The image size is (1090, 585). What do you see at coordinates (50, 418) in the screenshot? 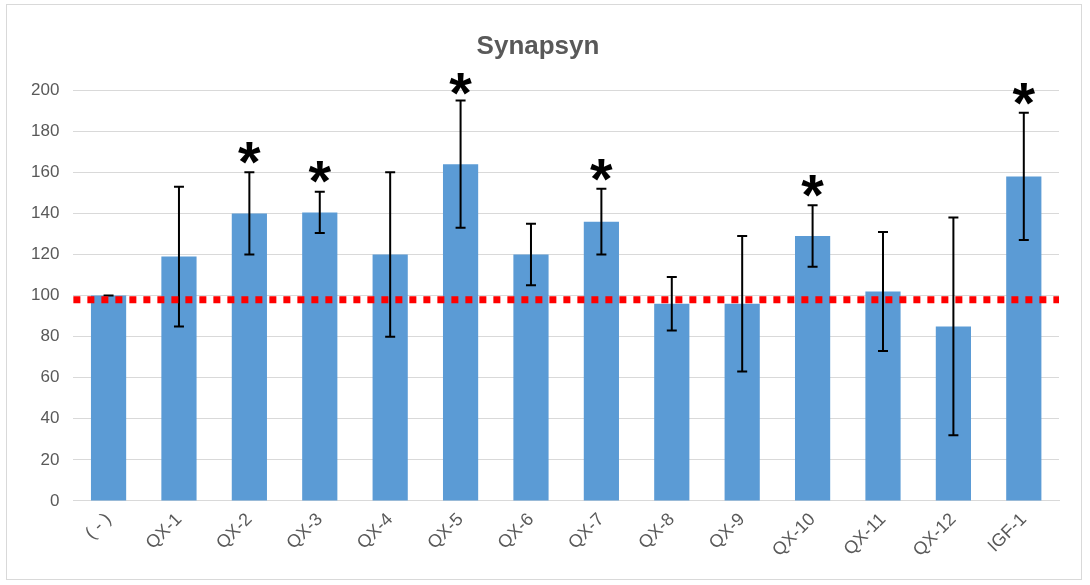
I see `y-tick-label: 40` at bounding box center [50, 418].